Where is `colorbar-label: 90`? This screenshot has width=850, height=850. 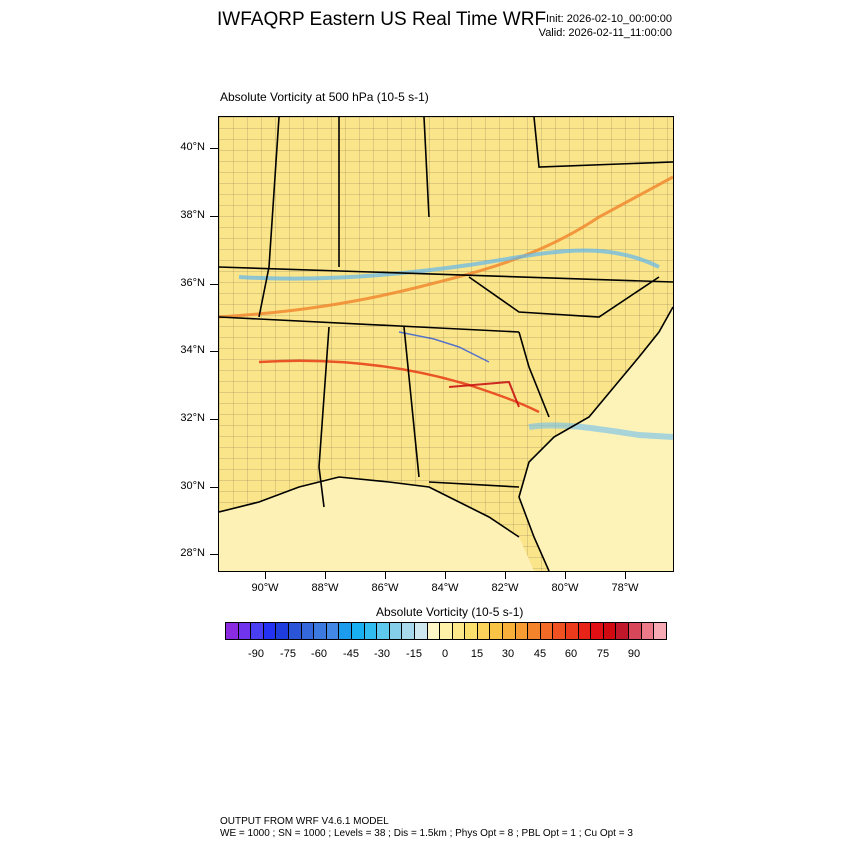 colorbar-label: 90 is located at coordinates (634, 654).